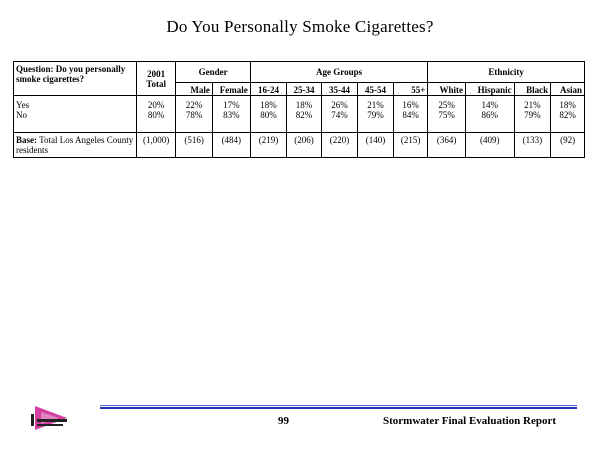  I want to click on agency-logo-icon, so click(53, 418).